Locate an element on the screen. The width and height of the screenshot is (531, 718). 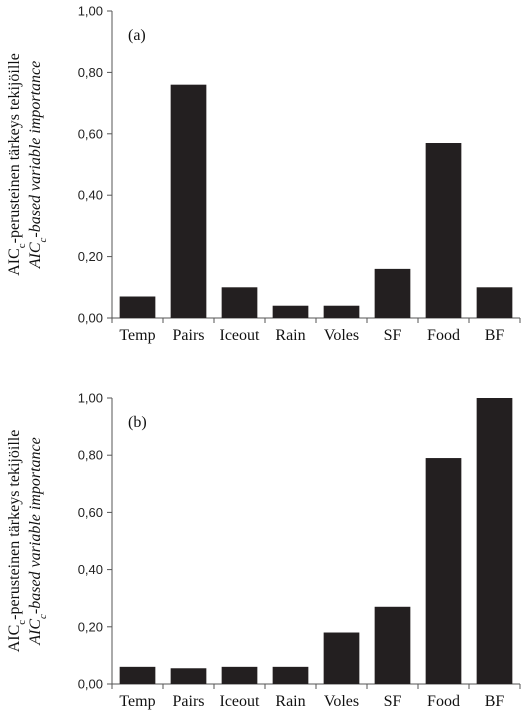
y-tick-label-b: 1,00 is located at coordinates (90, 398).